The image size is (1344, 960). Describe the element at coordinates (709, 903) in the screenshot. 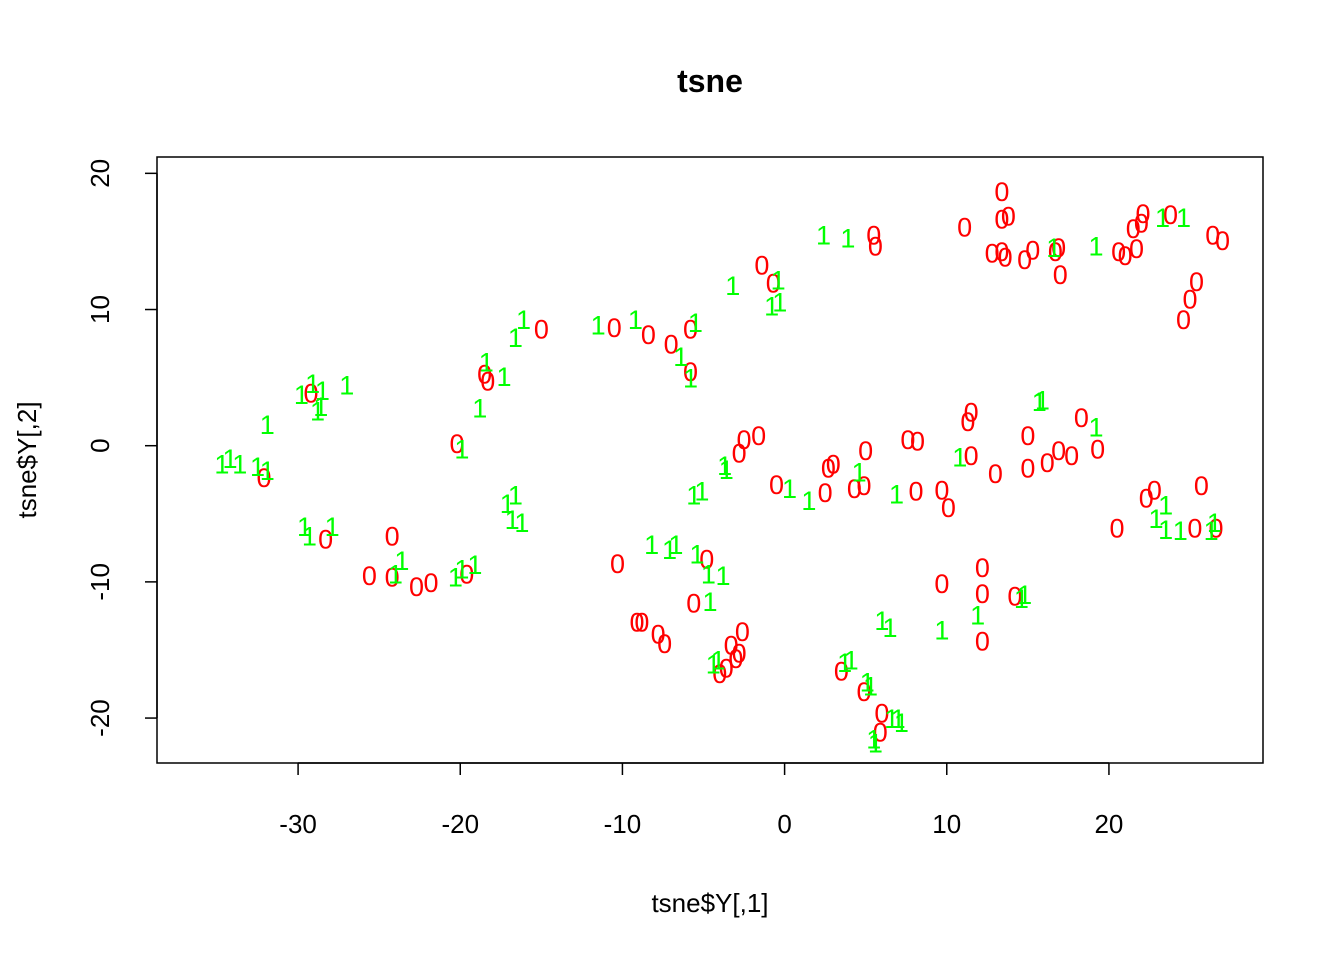

I see `x-axis-label: tsne$Y[,1]` at that location.